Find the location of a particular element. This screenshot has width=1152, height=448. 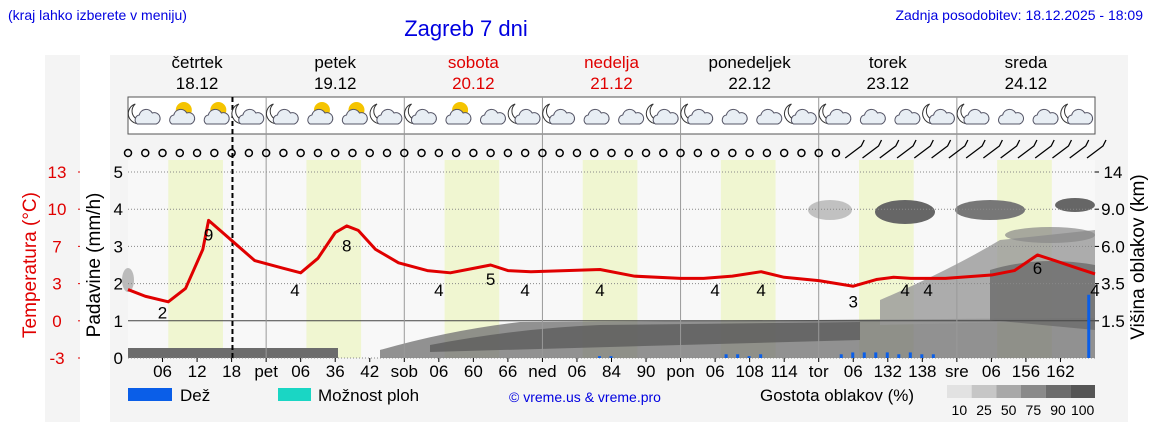

day-name: sreda is located at coordinates (1026, 62).